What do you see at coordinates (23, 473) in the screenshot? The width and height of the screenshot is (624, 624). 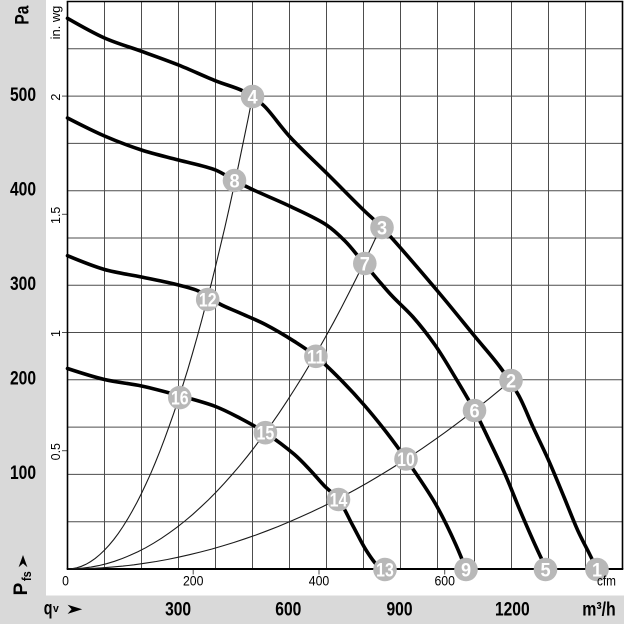 I see `svg-text: 100` at bounding box center [23, 473].